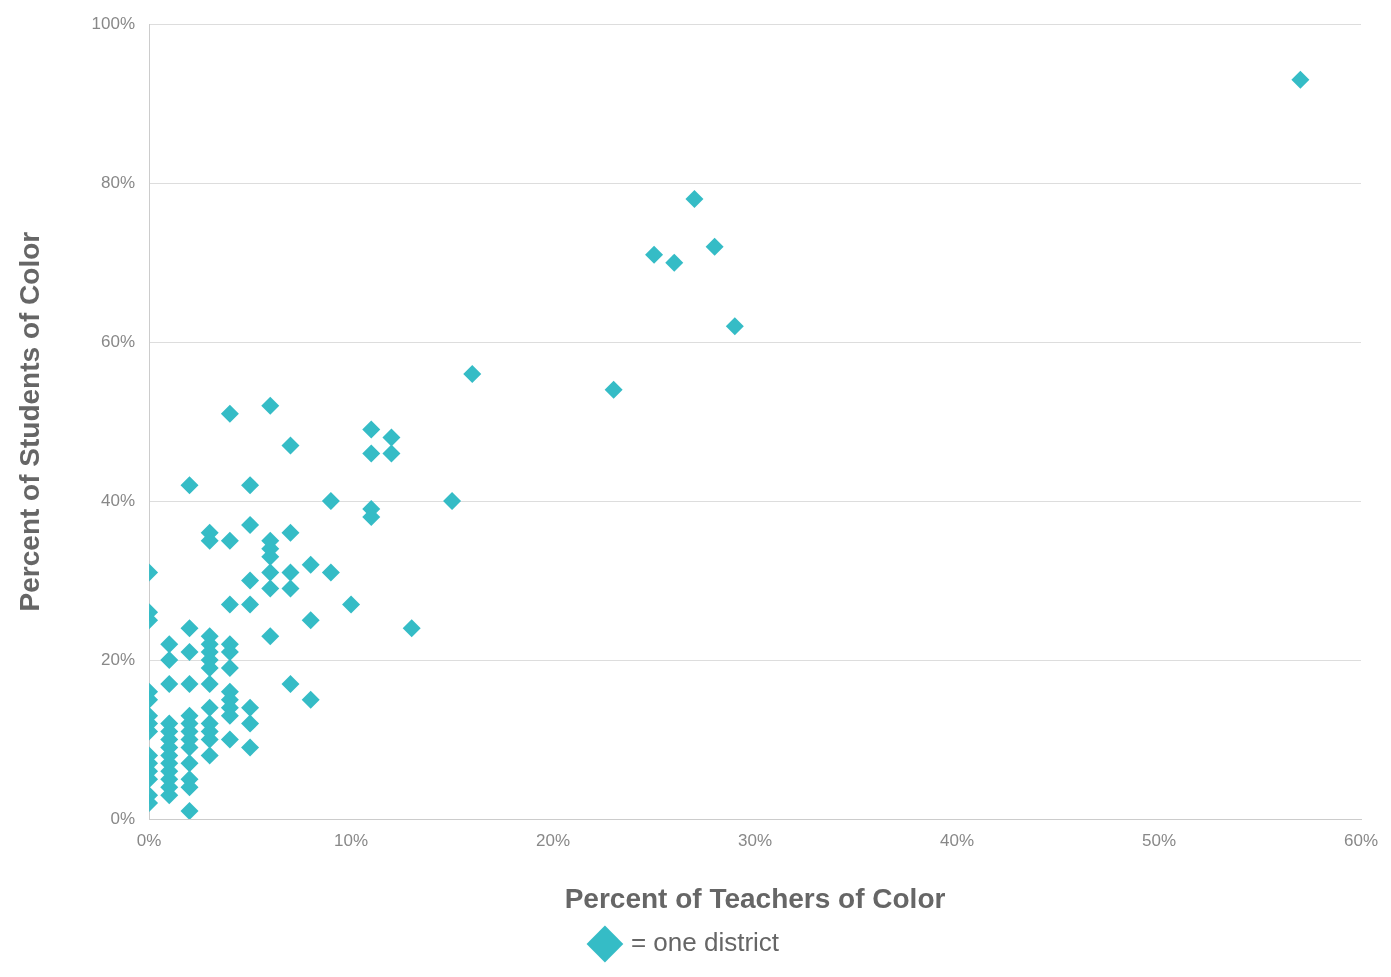 The image size is (1391, 977). What do you see at coordinates (755, 840) in the screenshot?
I see `x-tick-label: 30%` at bounding box center [755, 840].